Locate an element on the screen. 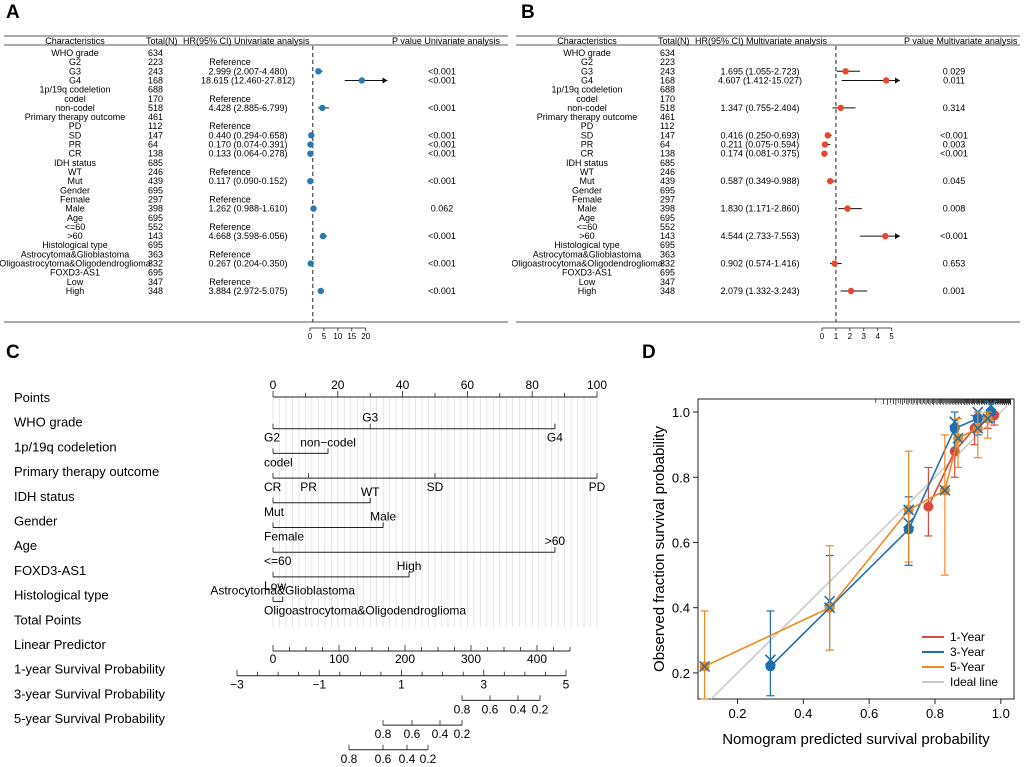 The width and height of the screenshot is (1024, 767). row-hr-ci: 2.079 (1.332-3.243) is located at coordinates (759, 291).